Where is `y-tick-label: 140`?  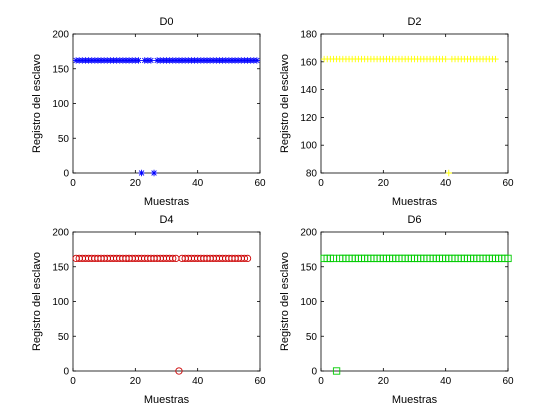
y-tick-label: 140 is located at coordinates (308, 90).